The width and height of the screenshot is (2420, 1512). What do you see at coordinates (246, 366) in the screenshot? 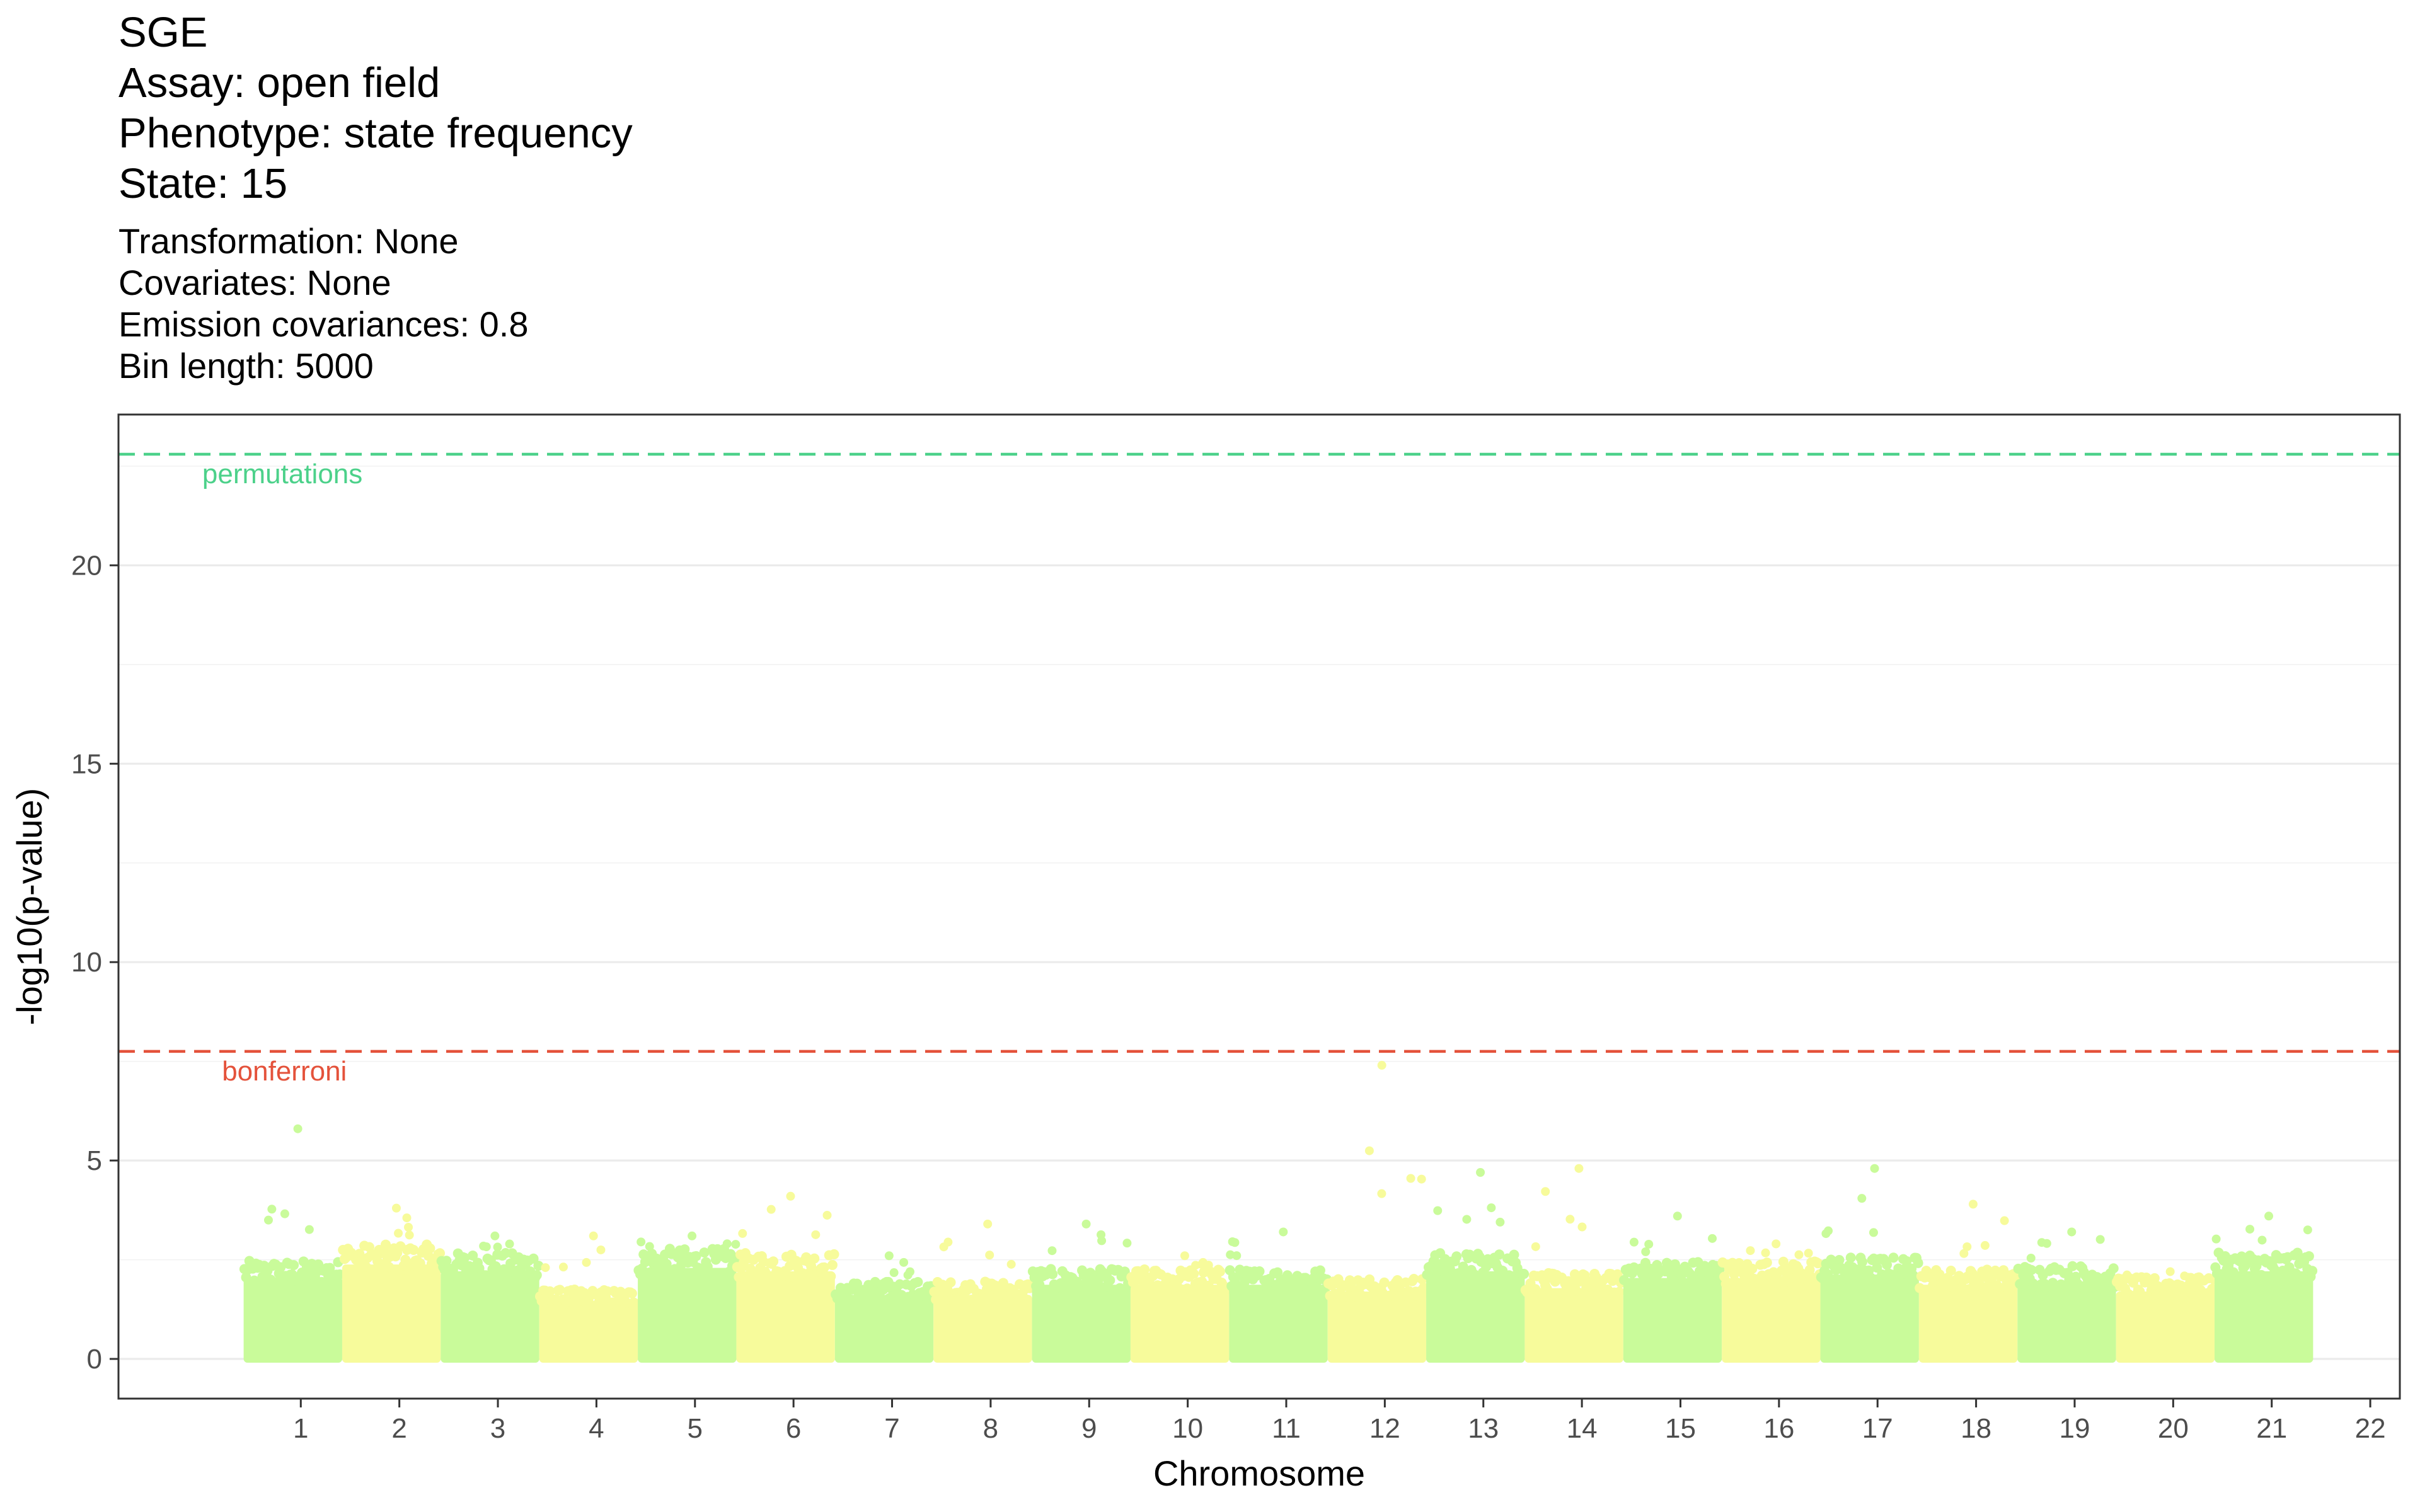
I see `subtitle-line-bin-length: Bin length: 5000` at bounding box center [246, 366].